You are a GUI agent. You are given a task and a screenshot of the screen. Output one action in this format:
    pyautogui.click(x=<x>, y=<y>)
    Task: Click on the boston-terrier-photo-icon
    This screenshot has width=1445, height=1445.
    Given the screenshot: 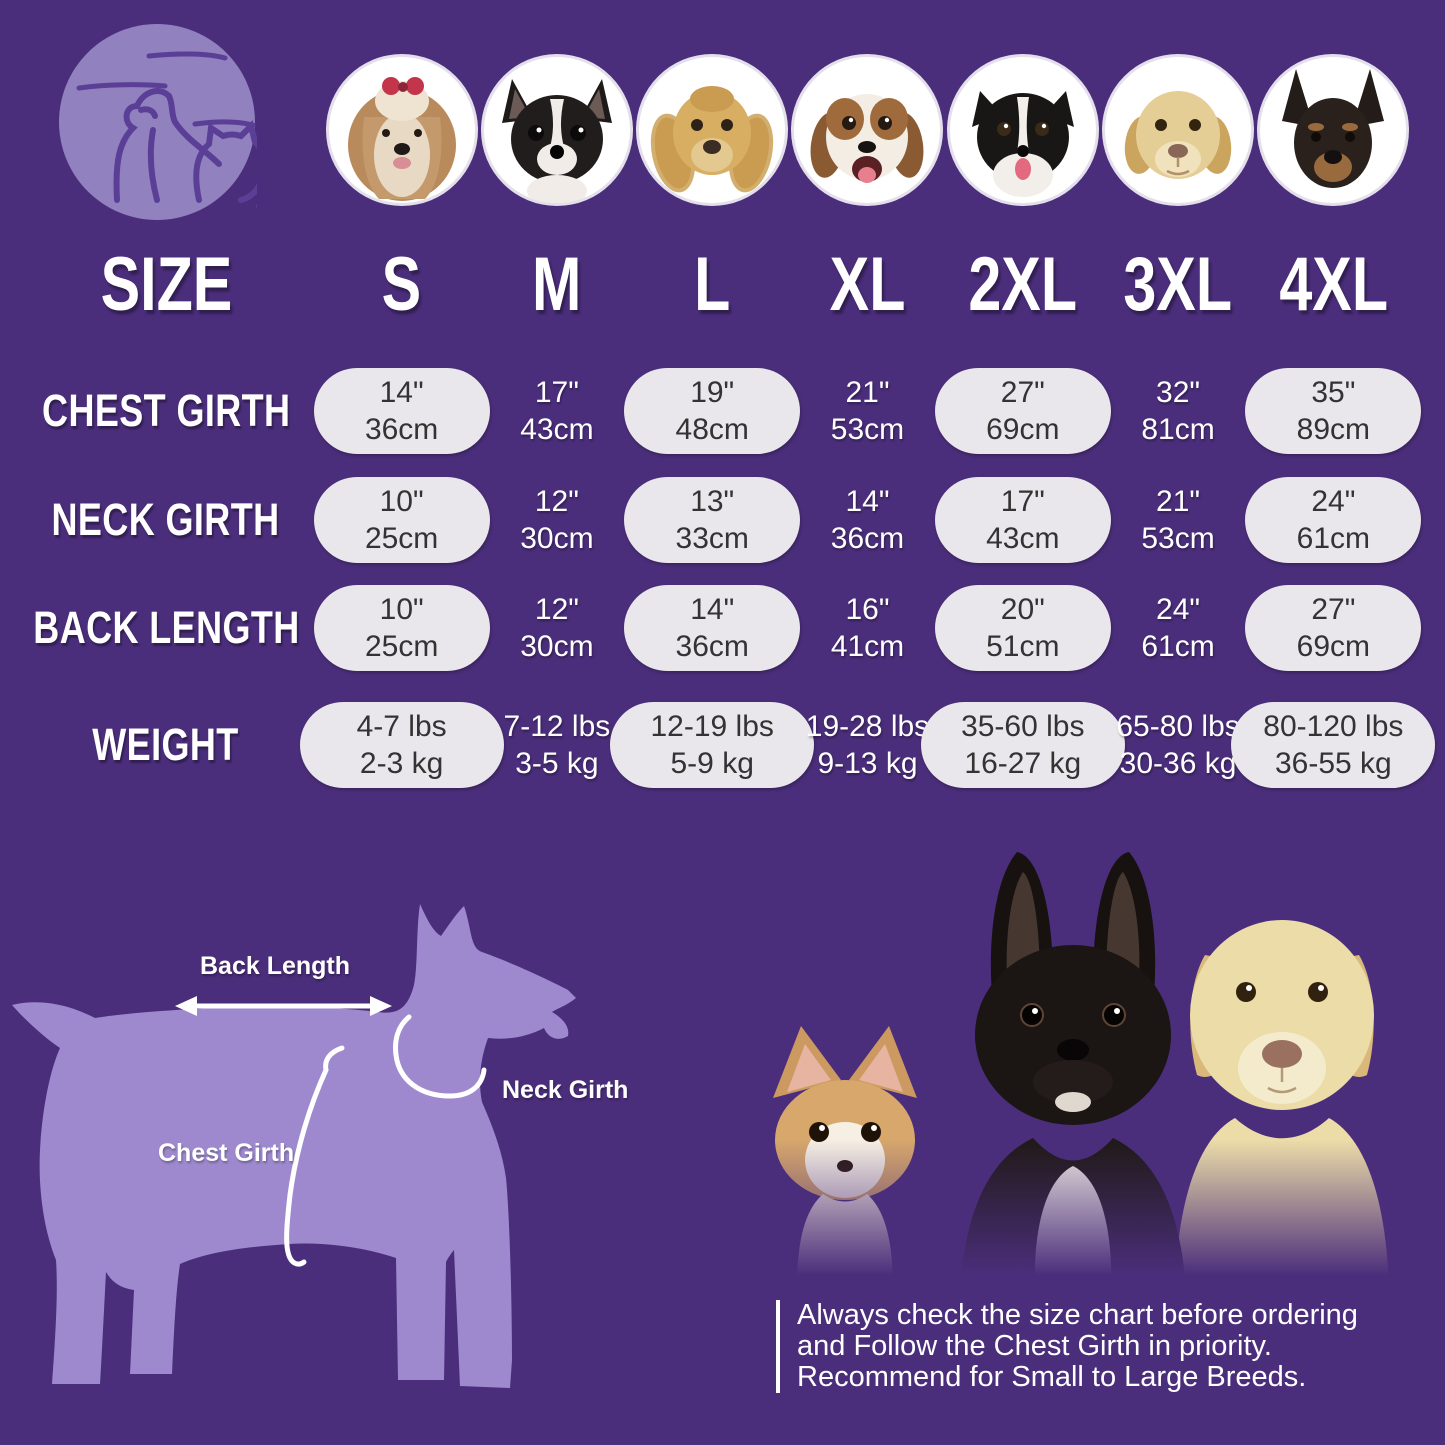 What is the action you would take?
    pyautogui.click(x=557, y=130)
    